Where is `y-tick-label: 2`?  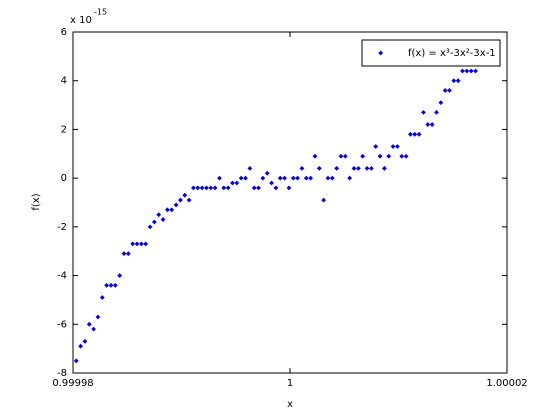 y-tick-label: 2 is located at coordinates (64, 129).